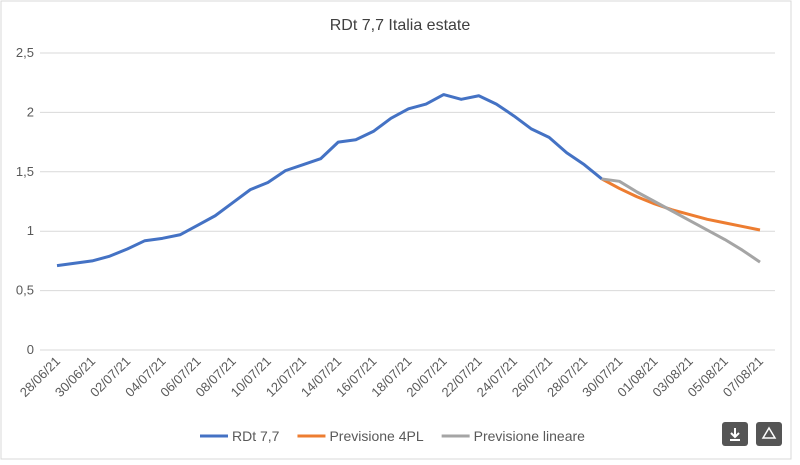 This screenshot has width=800, height=465. Describe the element at coordinates (376, 436) in the screenshot. I see `legend-label: Previsione 4PL` at that location.